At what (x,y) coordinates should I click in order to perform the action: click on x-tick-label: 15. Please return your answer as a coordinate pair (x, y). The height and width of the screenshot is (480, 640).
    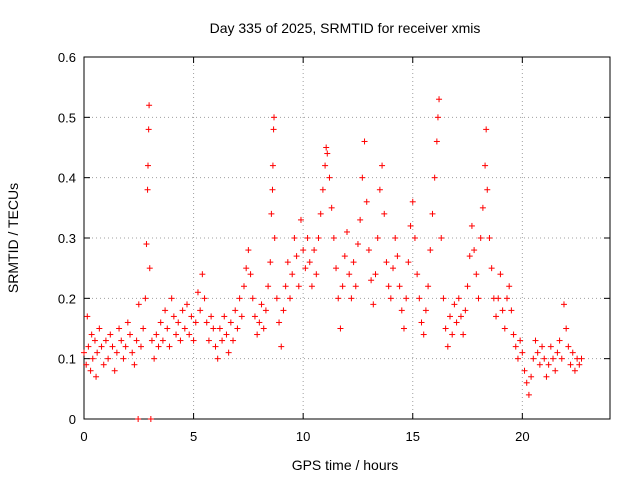
    Looking at the image, I should click on (413, 436).